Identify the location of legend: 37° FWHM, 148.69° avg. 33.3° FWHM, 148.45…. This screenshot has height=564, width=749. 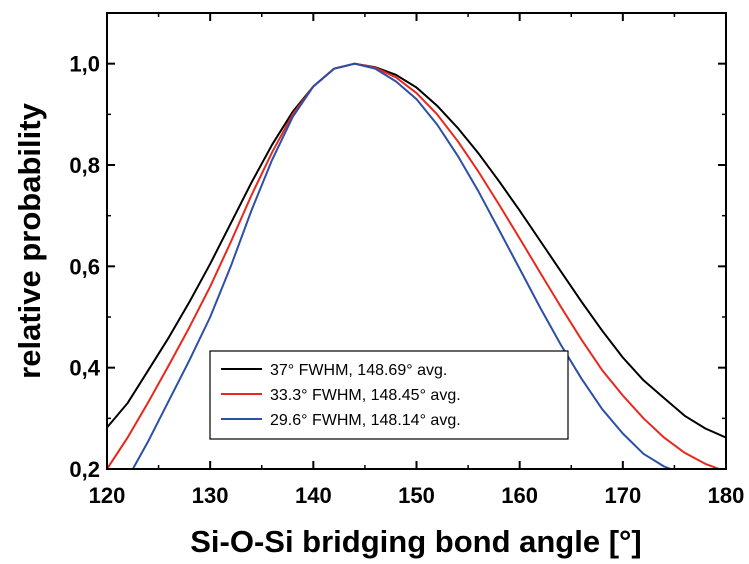
(389, 395).